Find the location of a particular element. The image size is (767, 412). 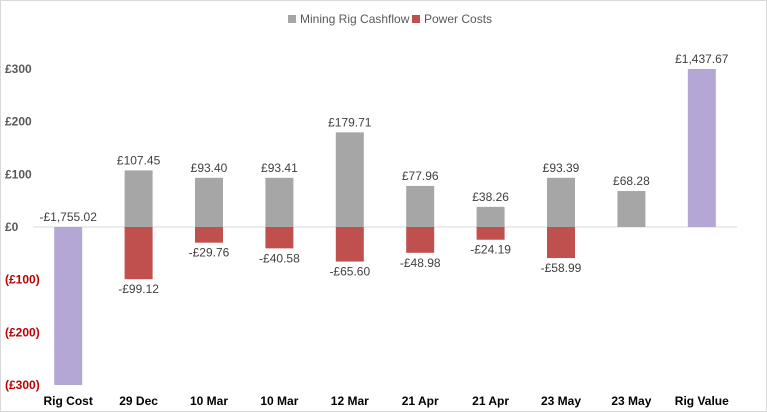

legend-label-1: Power Costs is located at coordinates (458, 19).